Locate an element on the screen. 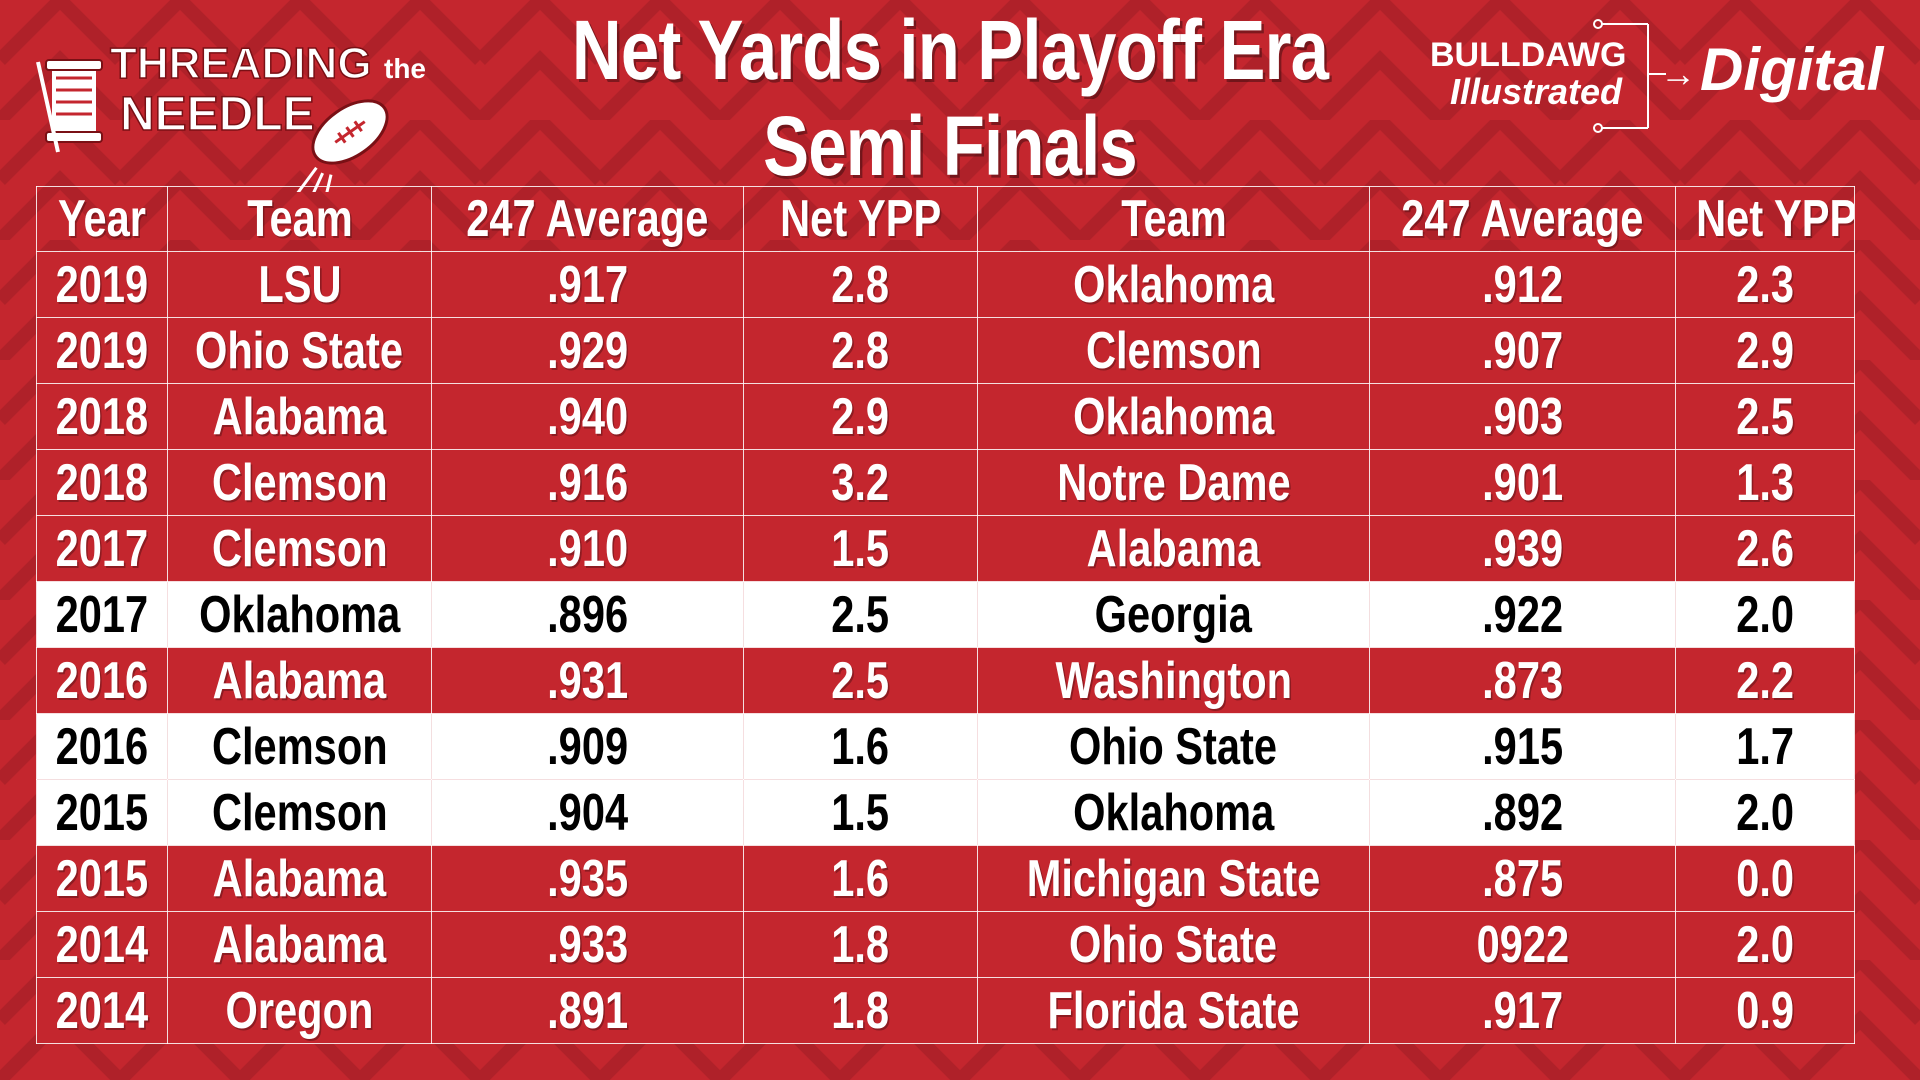 The width and height of the screenshot is (1920, 1080). team-2-cell: Georgia is located at coordinates (1173, 614).